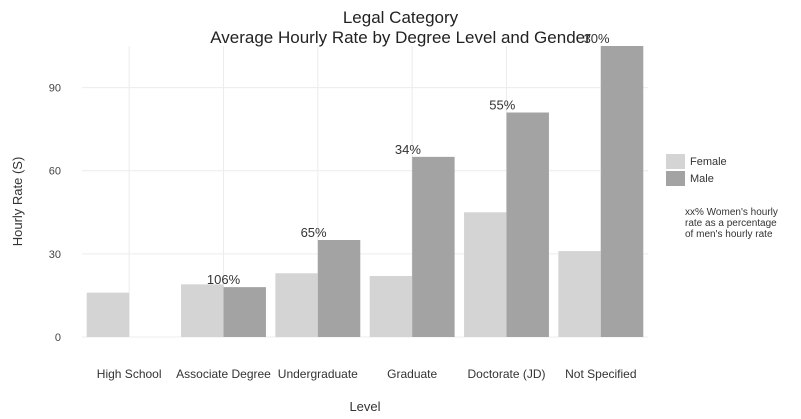 The image size is (801, 419). I want to click on legend-item-female: Female, so click(696, 161).